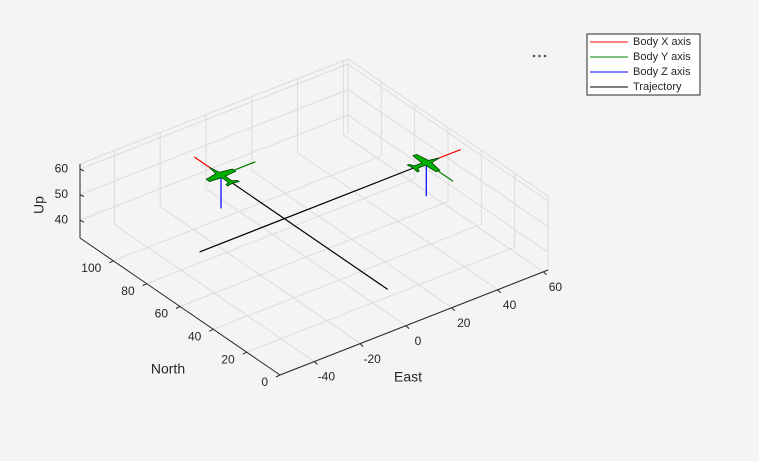 The image size is (759, 461). What do you see at coordinates (91, 268) in the screenshot?
I see `y-tick-label: 100` at bounding box center [91, 268].